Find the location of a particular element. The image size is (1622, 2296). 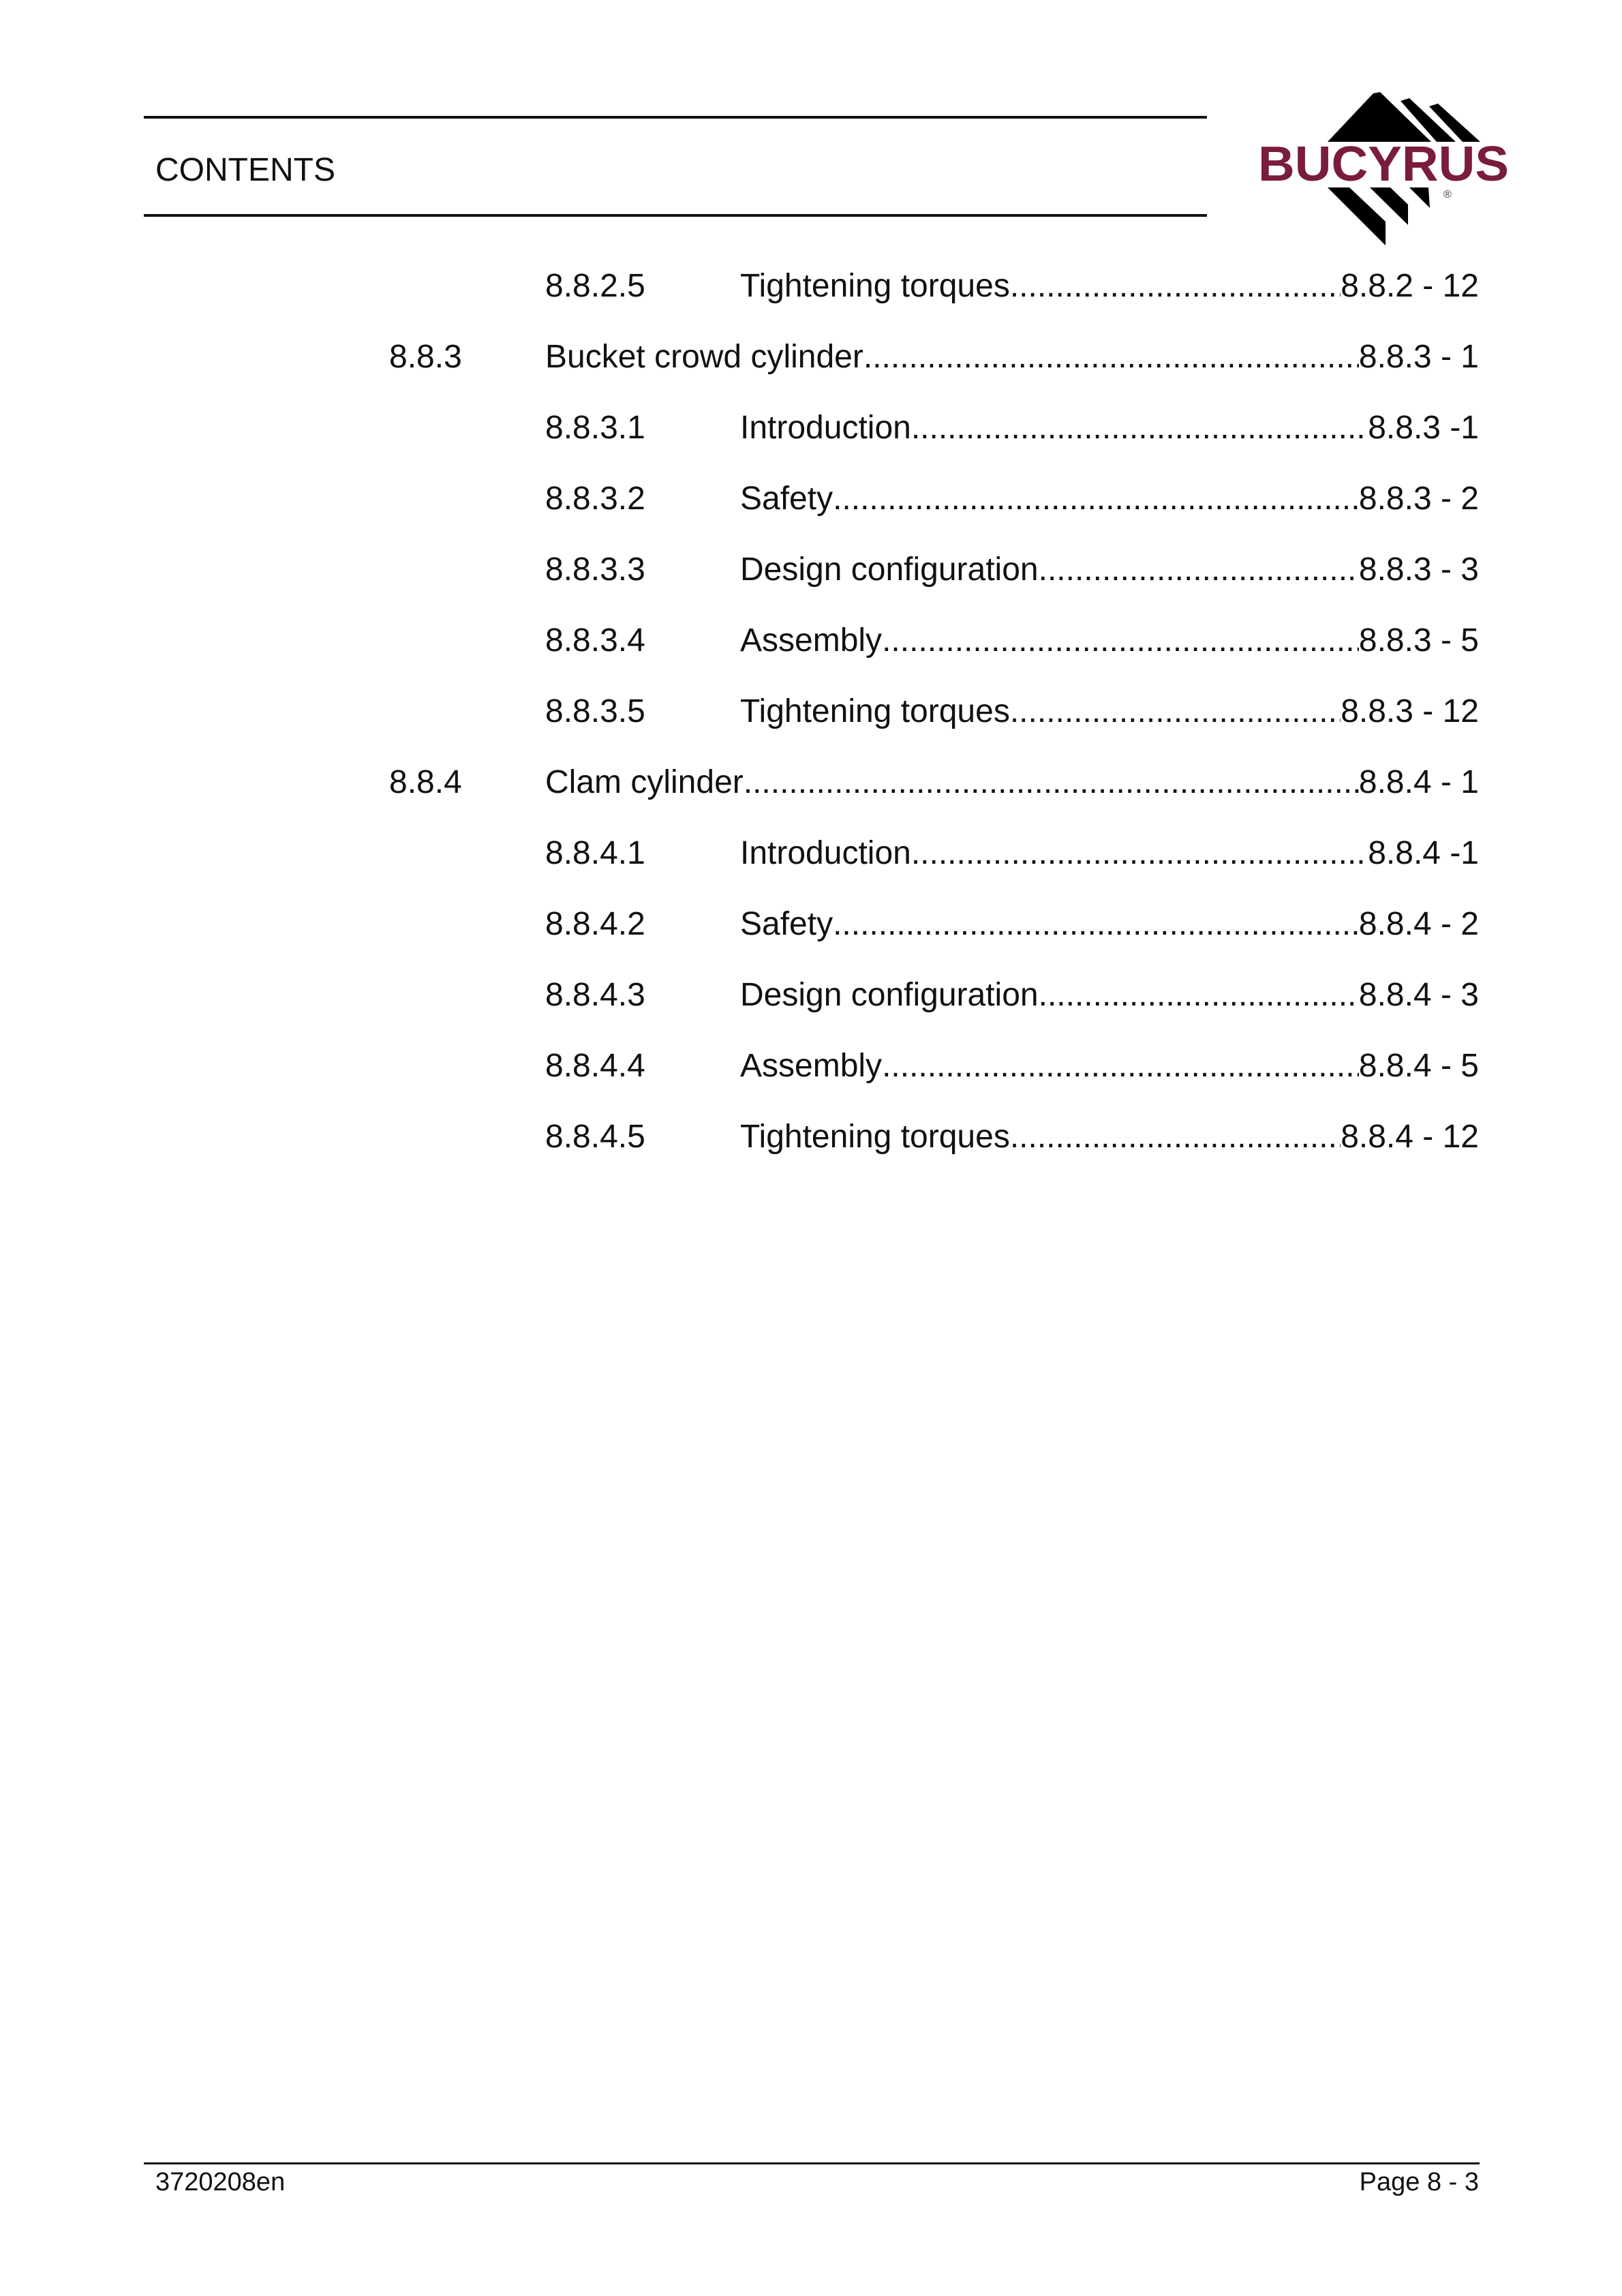

toc-link: Safety 8.8.3 - 2 is located at coordinates (1109, 499).